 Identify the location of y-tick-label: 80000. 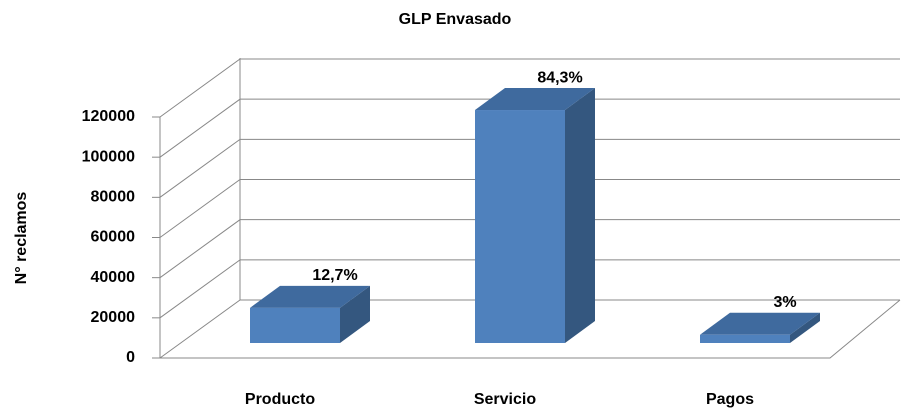
(113, 197).